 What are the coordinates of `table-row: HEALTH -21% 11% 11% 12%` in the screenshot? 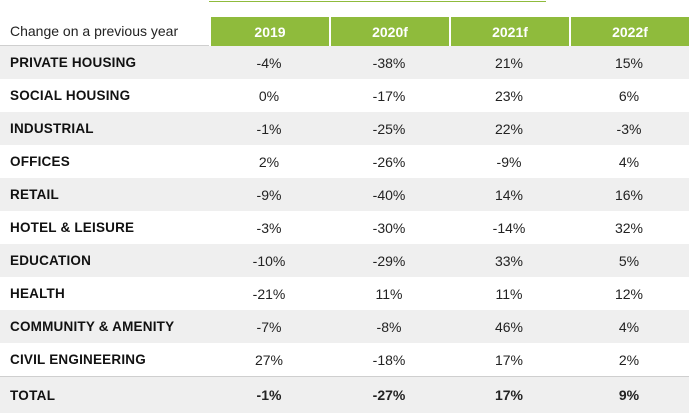 It's located at (344, 293).